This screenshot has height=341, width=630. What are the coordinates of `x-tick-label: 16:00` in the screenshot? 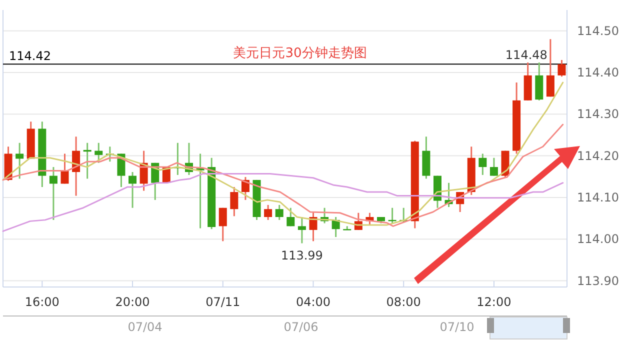 It's located at (42, 302).